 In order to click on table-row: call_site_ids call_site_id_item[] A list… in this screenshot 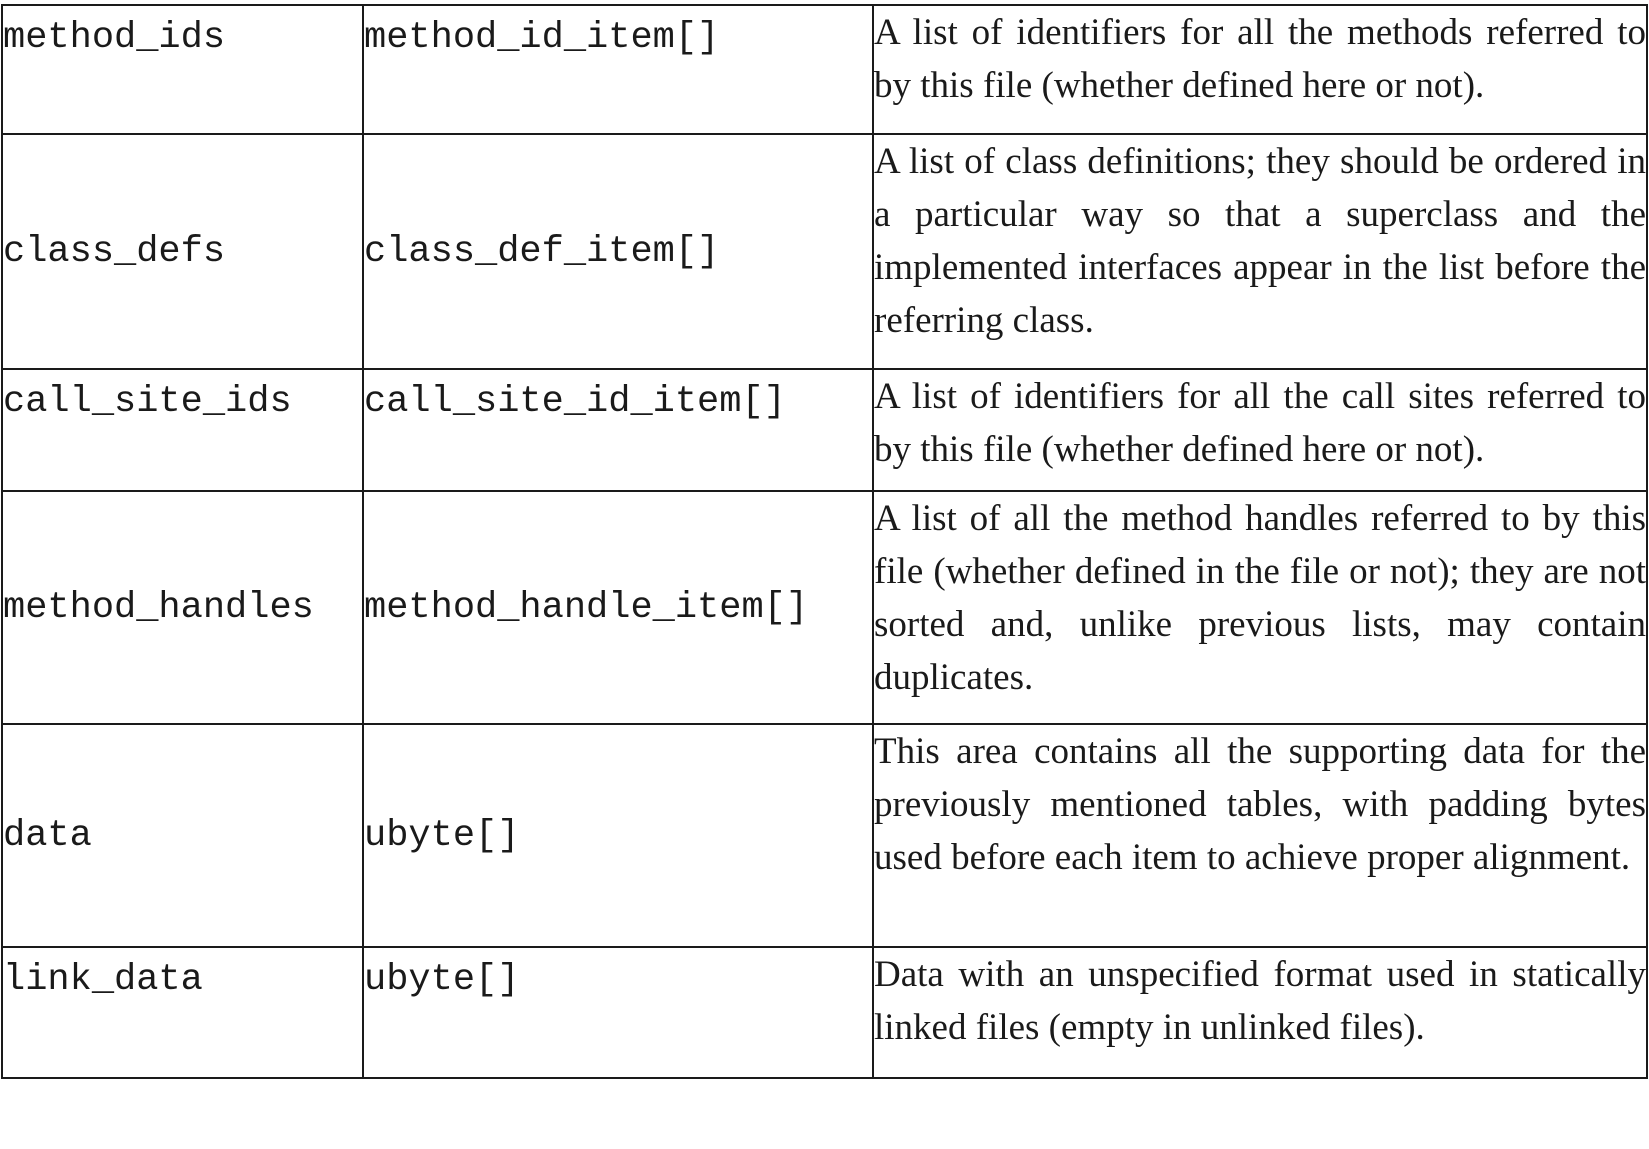, I will do `click(824, 430)`.